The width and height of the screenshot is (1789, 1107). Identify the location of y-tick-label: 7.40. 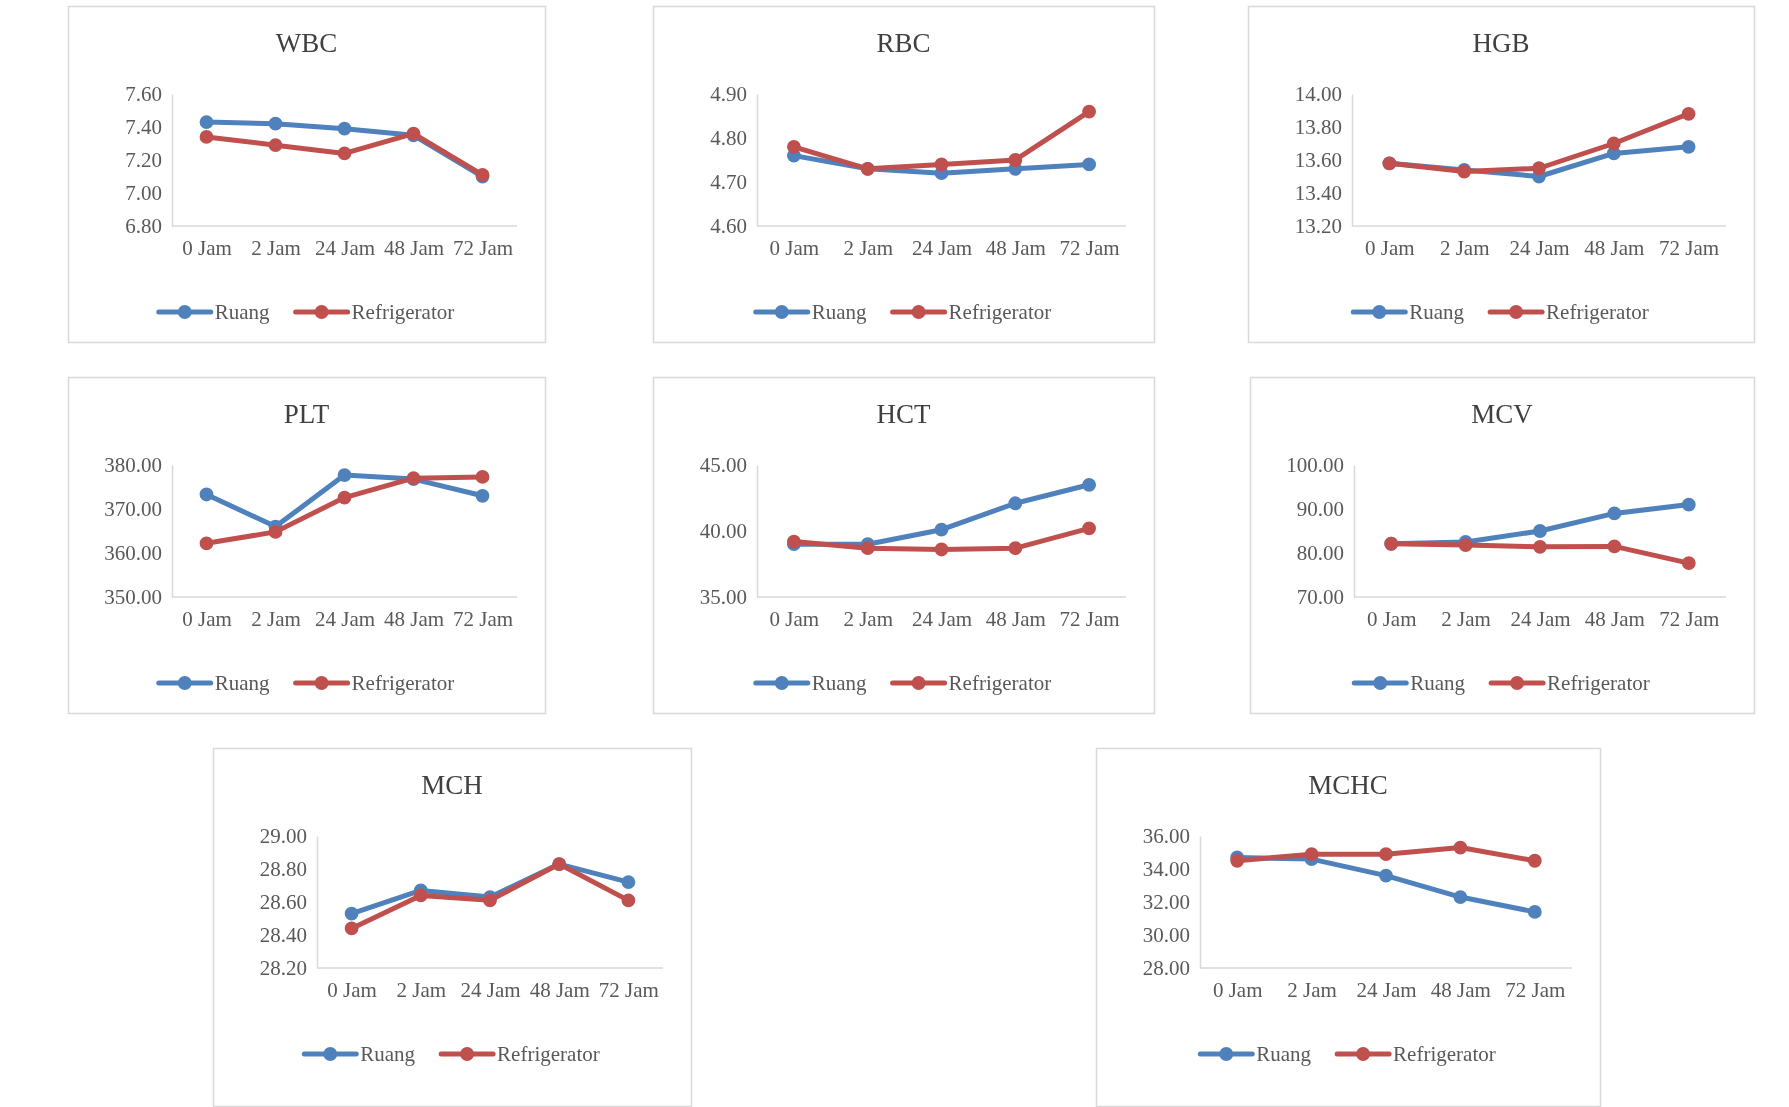
(143, 127).